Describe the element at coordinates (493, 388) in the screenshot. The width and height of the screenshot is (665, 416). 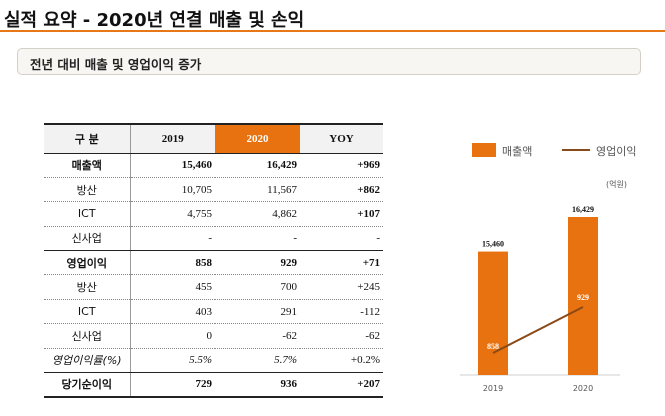
I see `x-tick-label: 2019` at that location.